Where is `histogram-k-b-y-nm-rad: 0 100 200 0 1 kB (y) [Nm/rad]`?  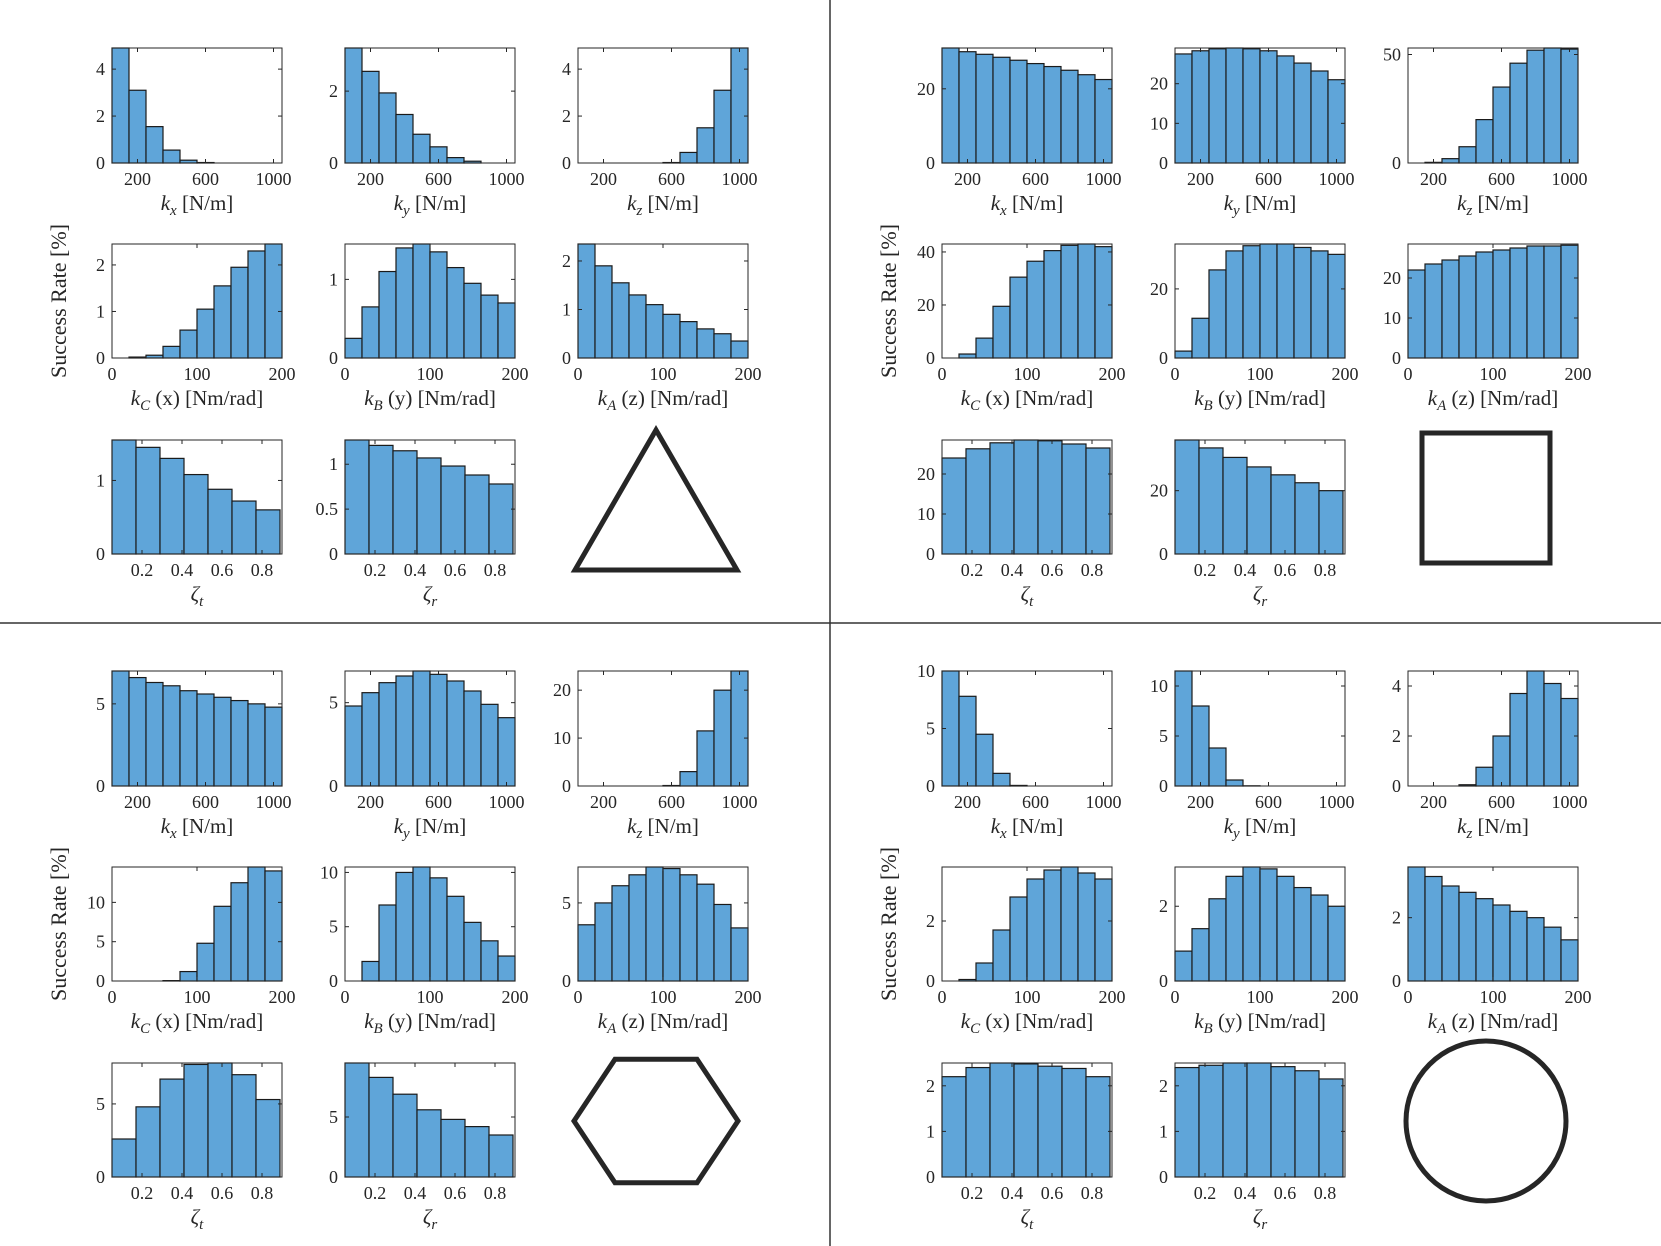 histogram-k-b-y-nm-rad: 0 100 200 0 1 kB (y) [Nm/rad] is located at coordinates (429, 328).